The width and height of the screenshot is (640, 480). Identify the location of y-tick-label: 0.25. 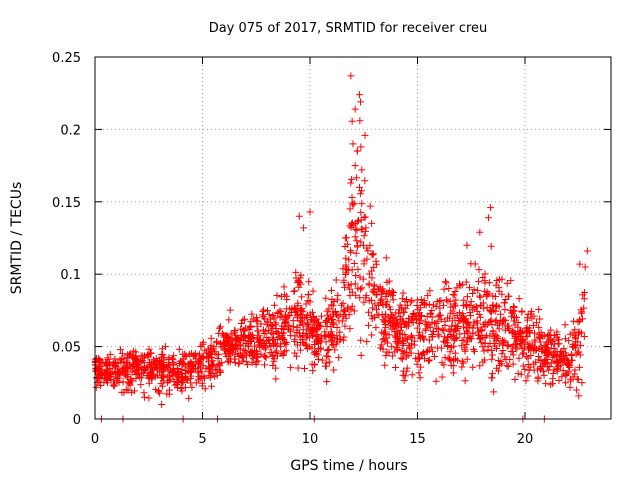
(66, 58).